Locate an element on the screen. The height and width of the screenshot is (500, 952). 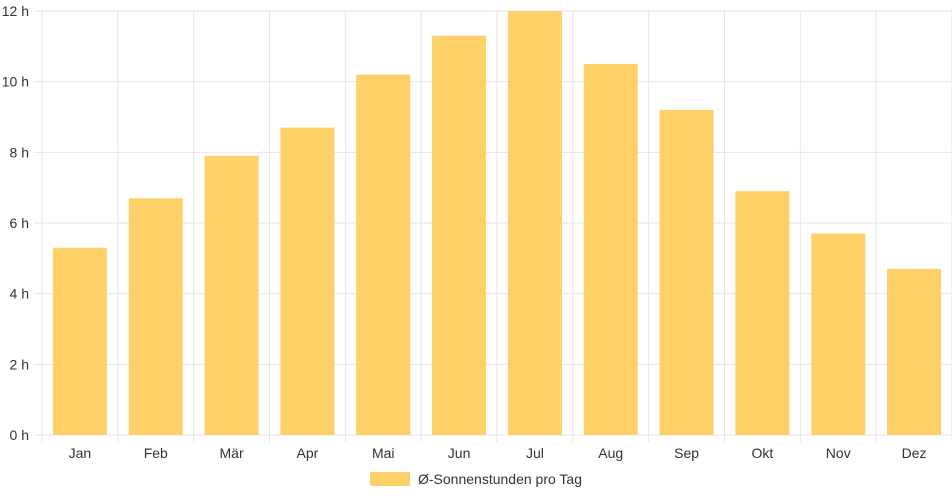
y-tick-label: 2 h is located at coordinates (19, 364).